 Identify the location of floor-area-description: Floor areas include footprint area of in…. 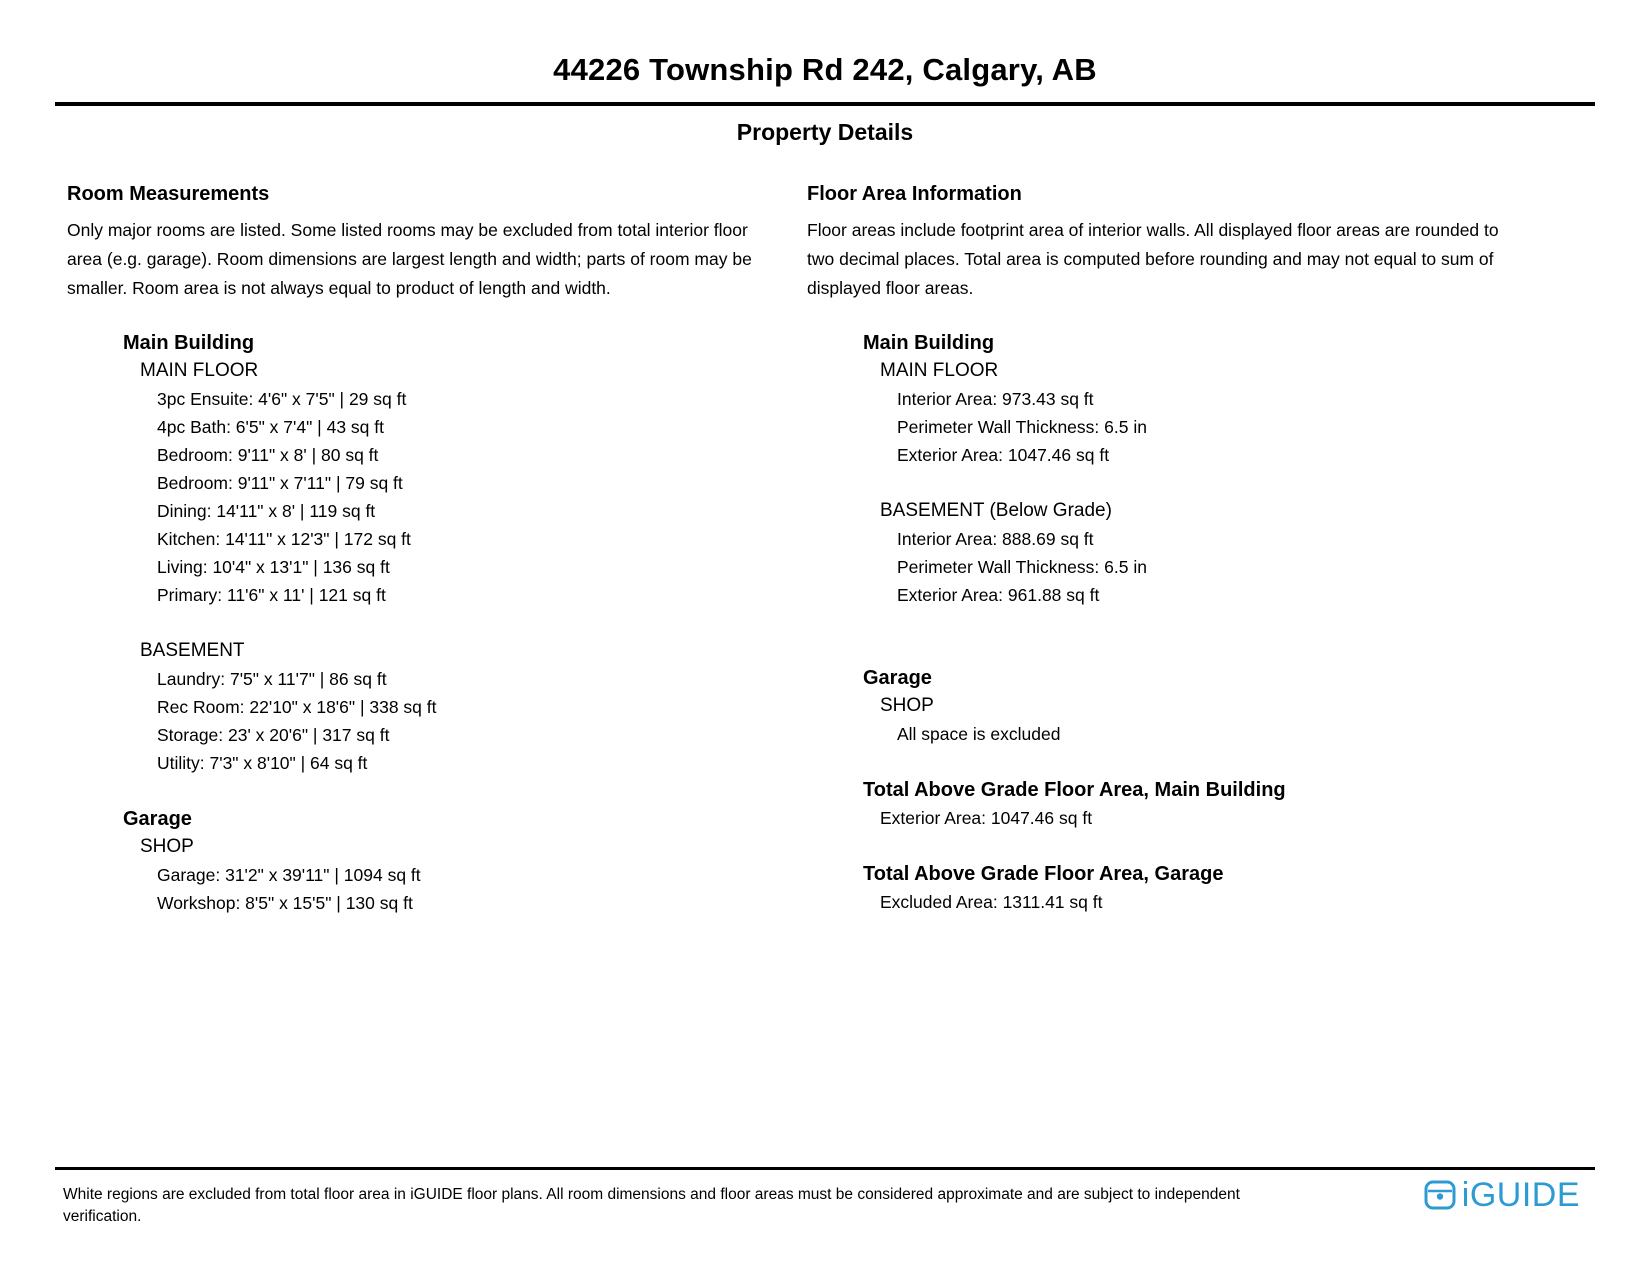
(1153, 259).